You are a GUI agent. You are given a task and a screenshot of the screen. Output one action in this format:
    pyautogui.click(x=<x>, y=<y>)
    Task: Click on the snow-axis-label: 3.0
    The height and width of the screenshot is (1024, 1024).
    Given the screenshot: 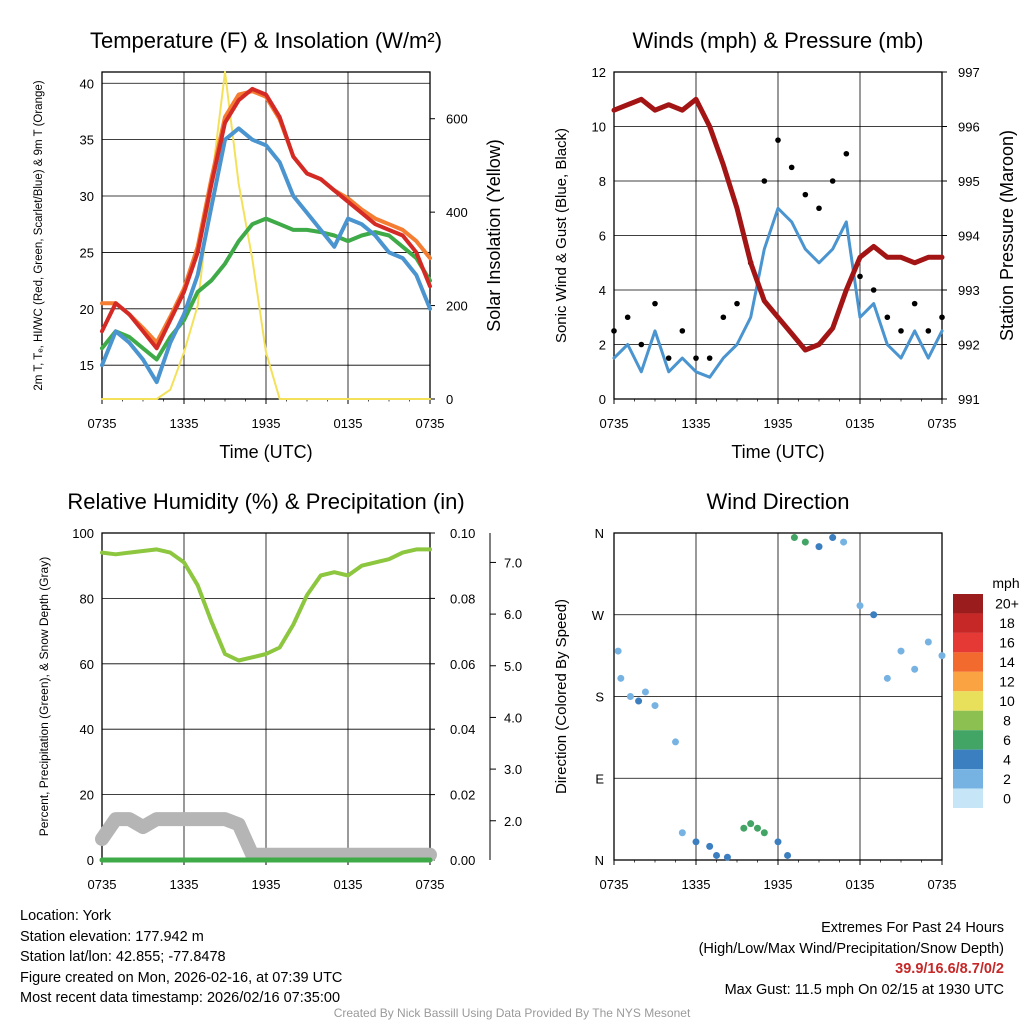 What is the action you would take?
    pyautogui.click(x=513, y=769)
    